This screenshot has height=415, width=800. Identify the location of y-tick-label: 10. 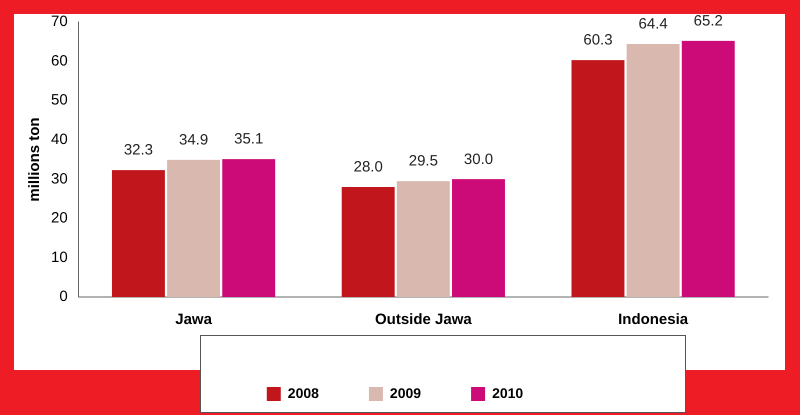
(59, 257).